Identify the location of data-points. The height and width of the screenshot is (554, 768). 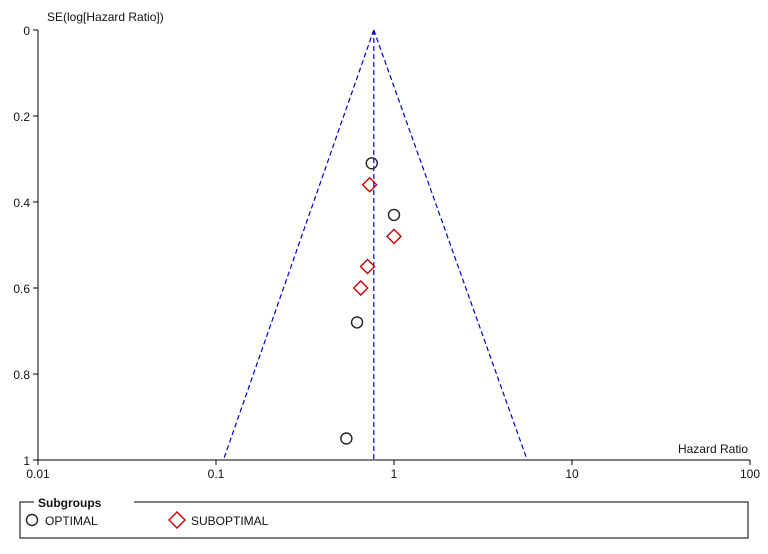
(371, 301).